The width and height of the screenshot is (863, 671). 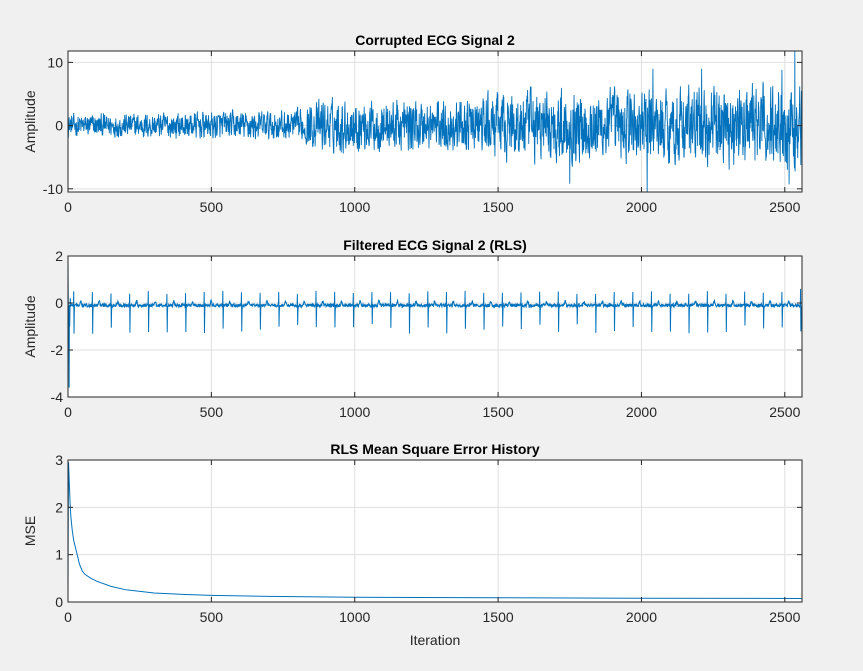 What do you see at coordinates (57, 350) in the screenshot?
I see `y-tick-label: -2` at bounding box center [57, 350].